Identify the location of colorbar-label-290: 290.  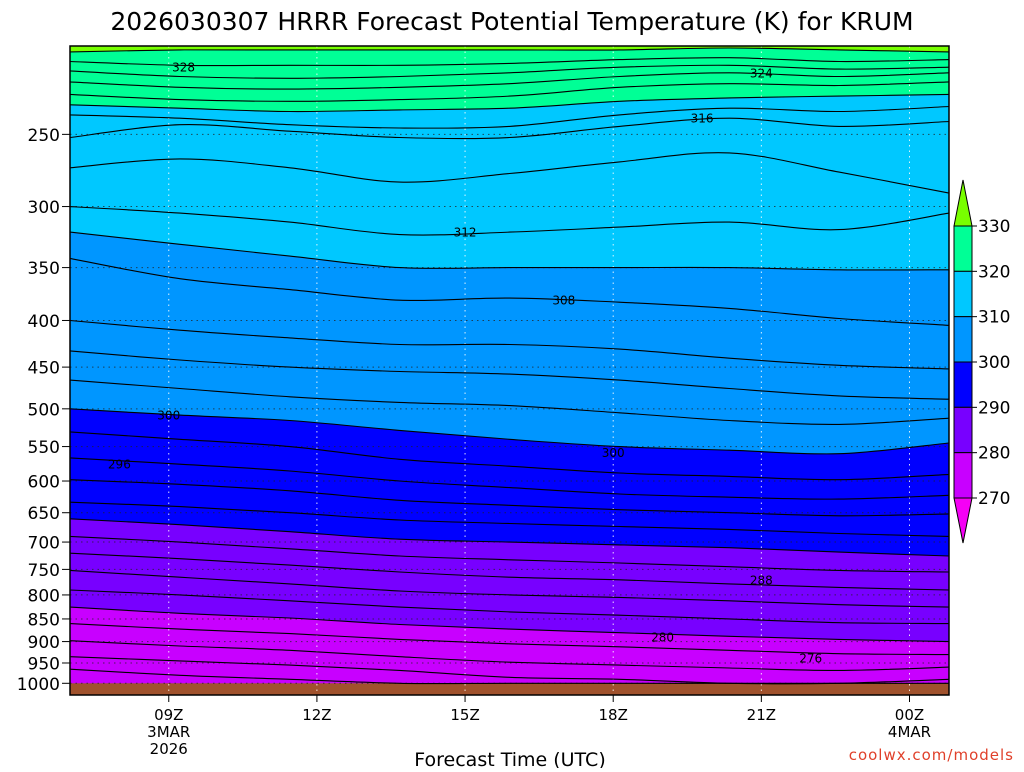
(994, 408).